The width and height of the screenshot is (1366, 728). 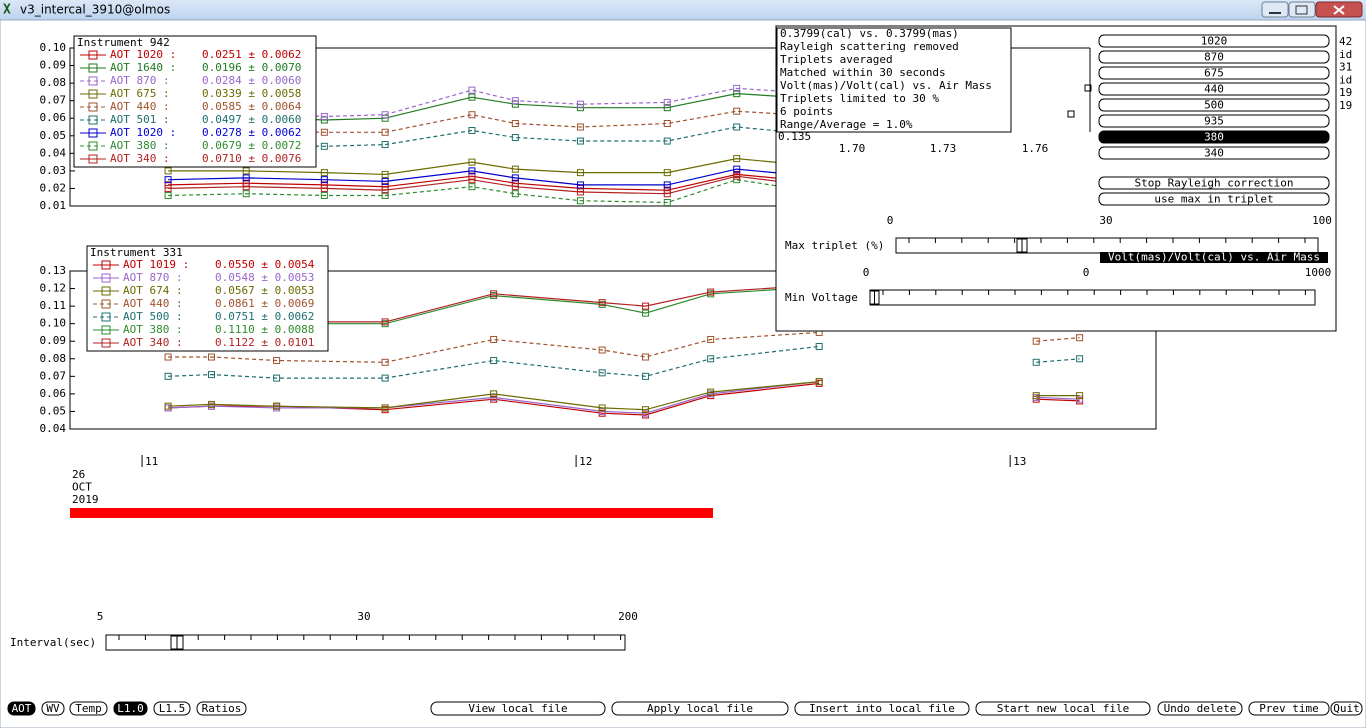 What do you see at coordinates (1035, 148) in the screenshot?
I see `inner-x-label: 1.76` at bounding box center [1035, 148].